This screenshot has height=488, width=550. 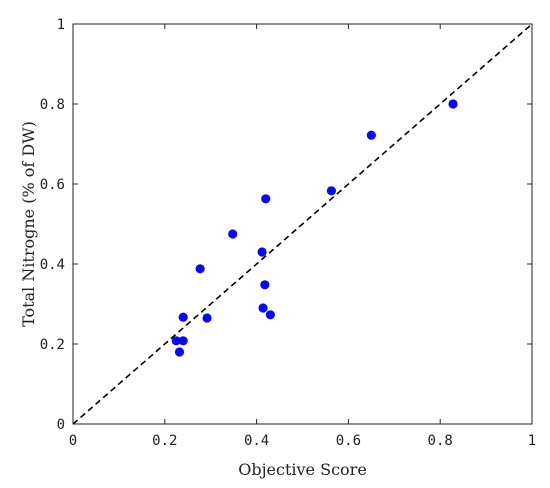 What do you see at coordinates (52, 345) in the screenshot?
I see `y-tick-label: 0.2` at bounding box center [52, 345].